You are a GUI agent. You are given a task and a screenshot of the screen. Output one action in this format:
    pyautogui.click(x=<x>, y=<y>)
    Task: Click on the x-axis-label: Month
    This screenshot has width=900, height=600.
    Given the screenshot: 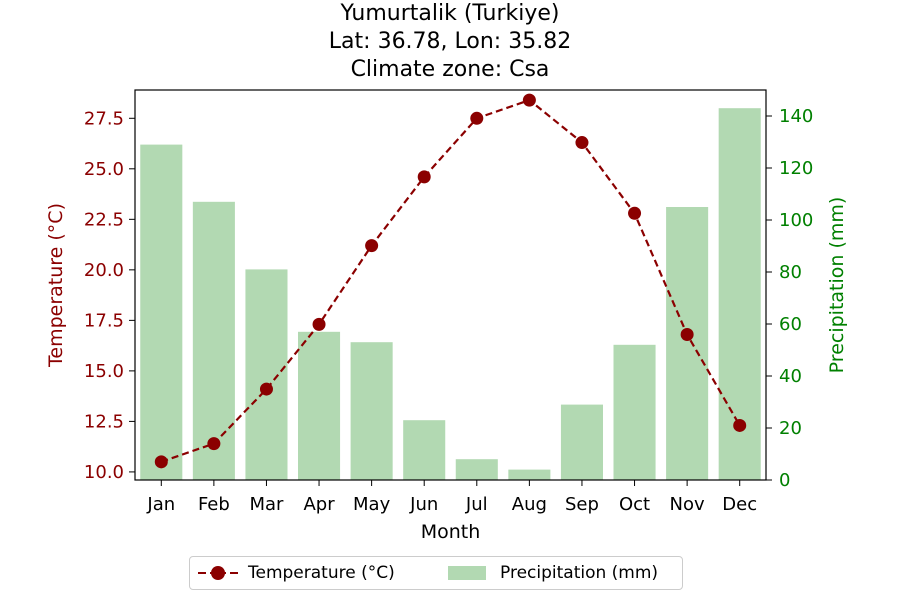 What is the action you would take?
    pyautogui.click(x=451, y=532)
    